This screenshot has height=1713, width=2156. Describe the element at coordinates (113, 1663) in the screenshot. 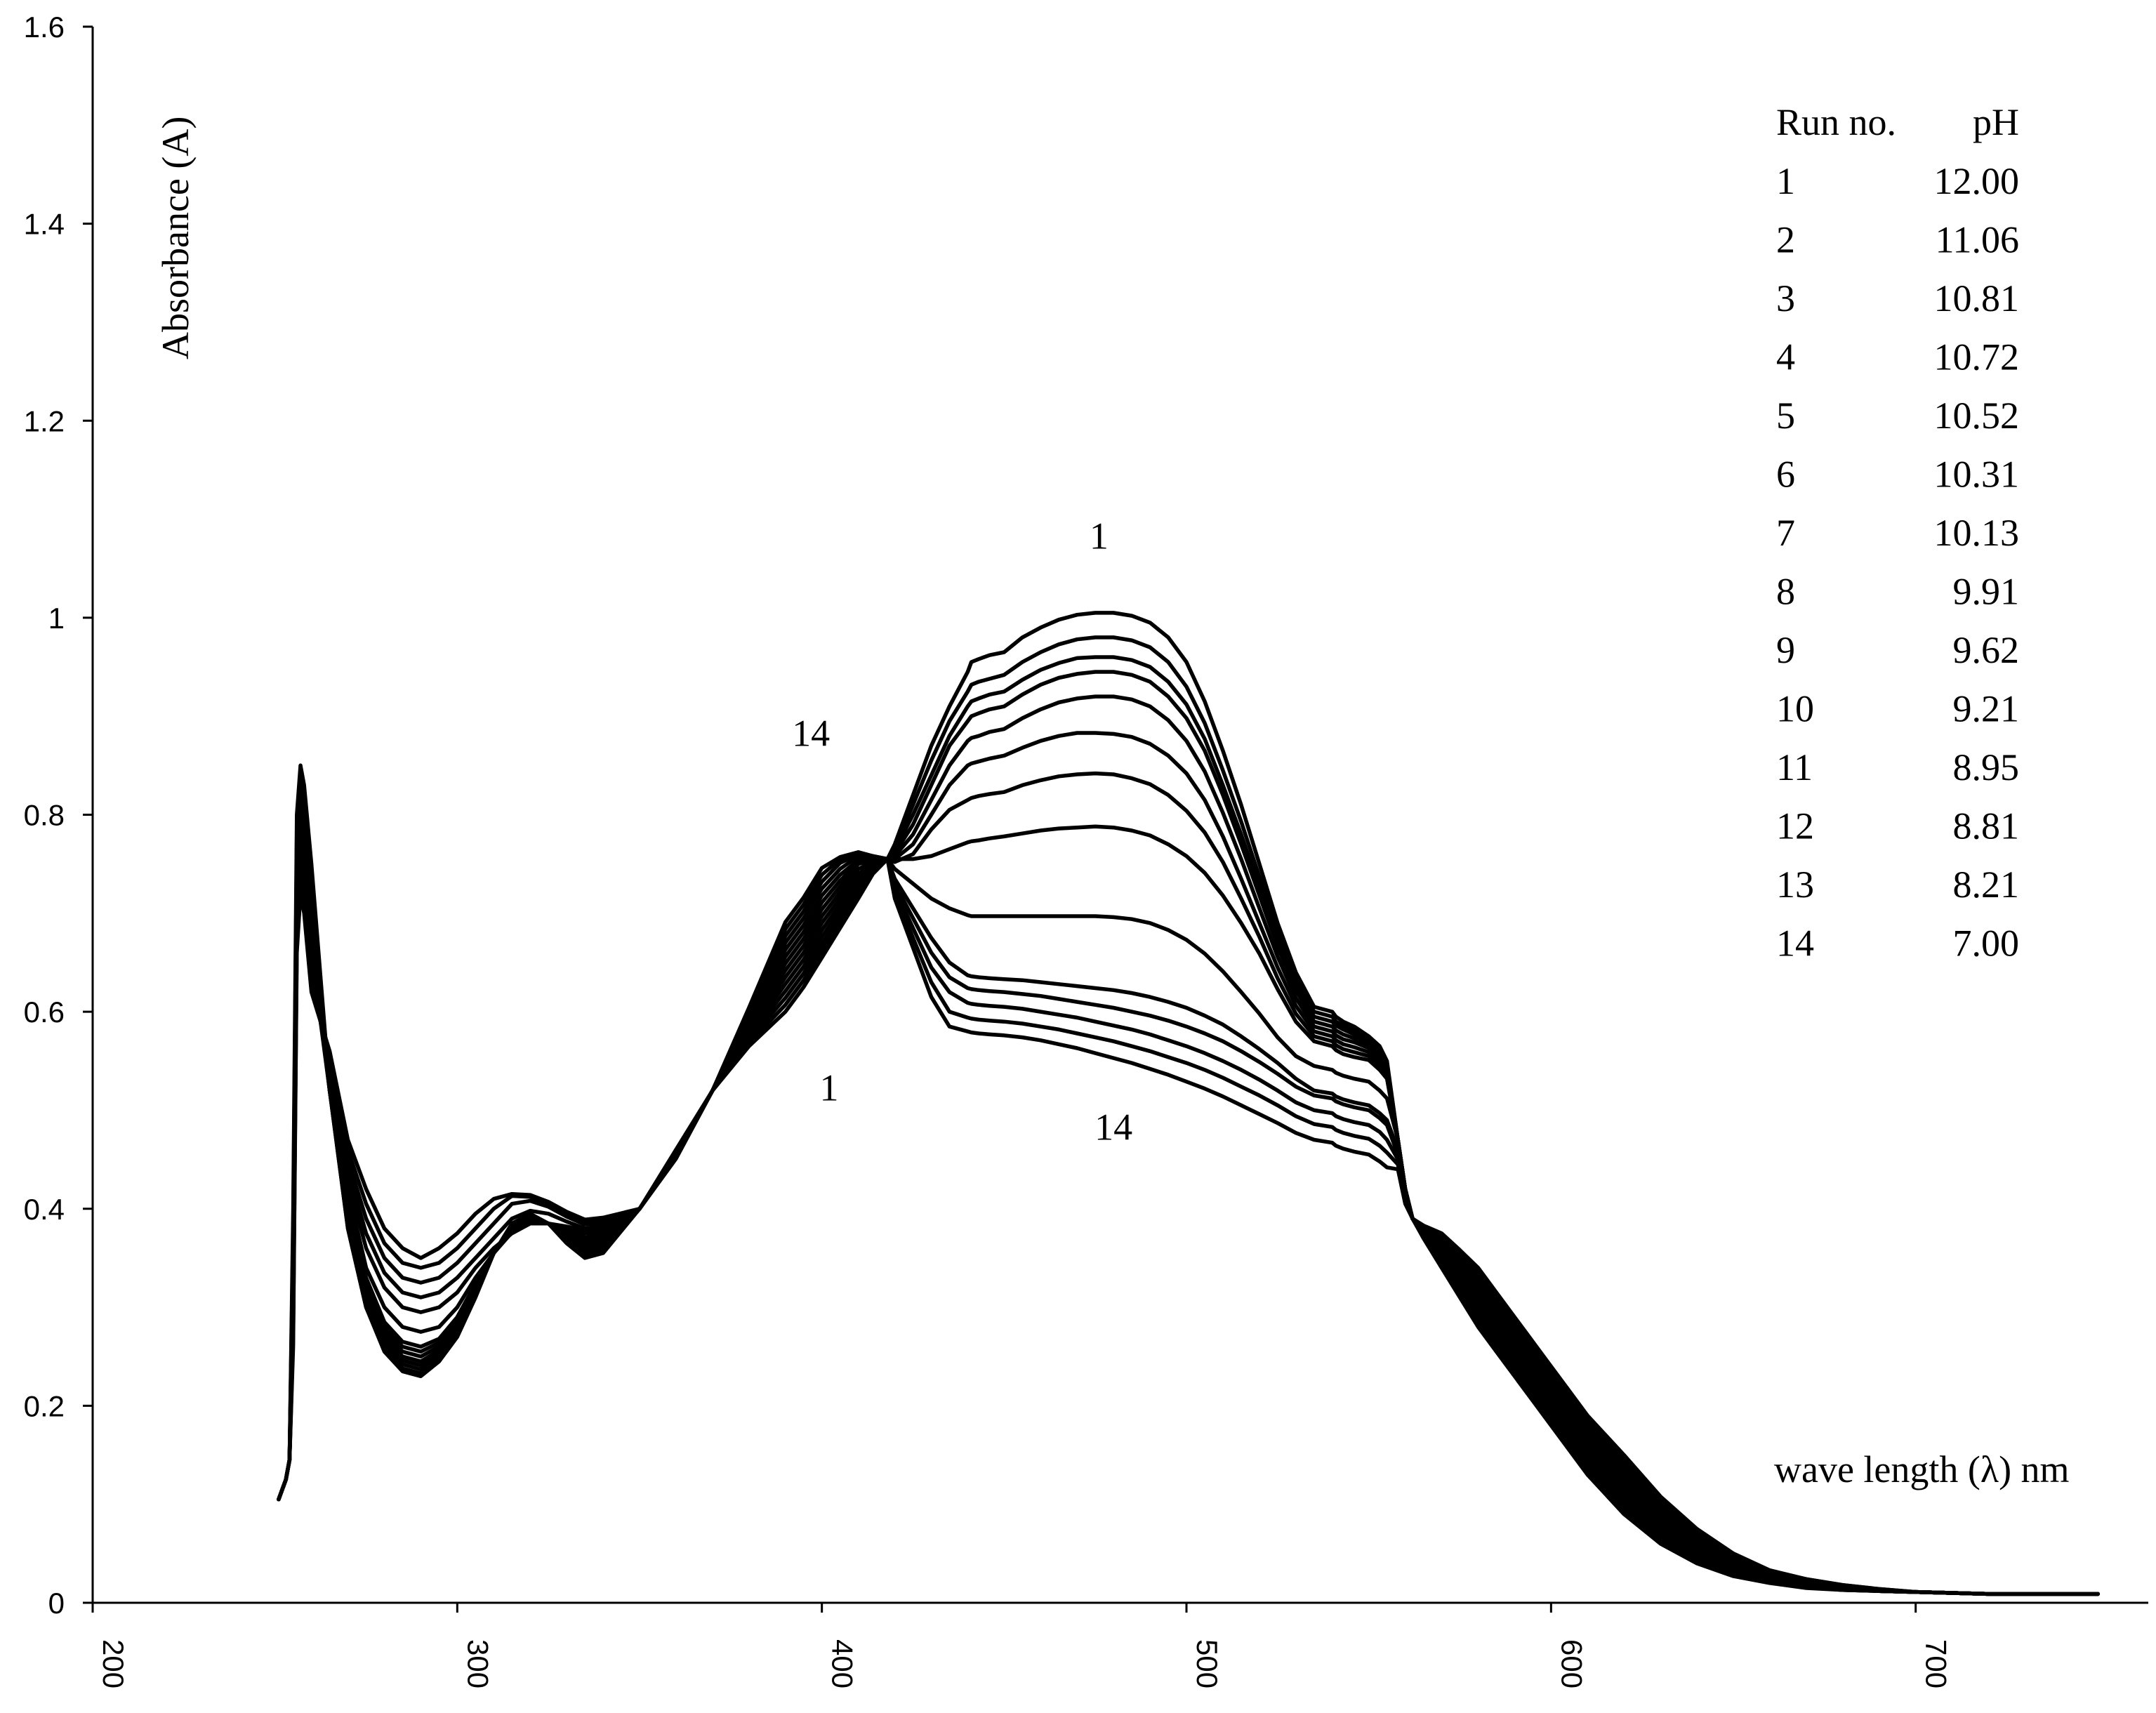

I see `x-tick-label: 200` at that location.